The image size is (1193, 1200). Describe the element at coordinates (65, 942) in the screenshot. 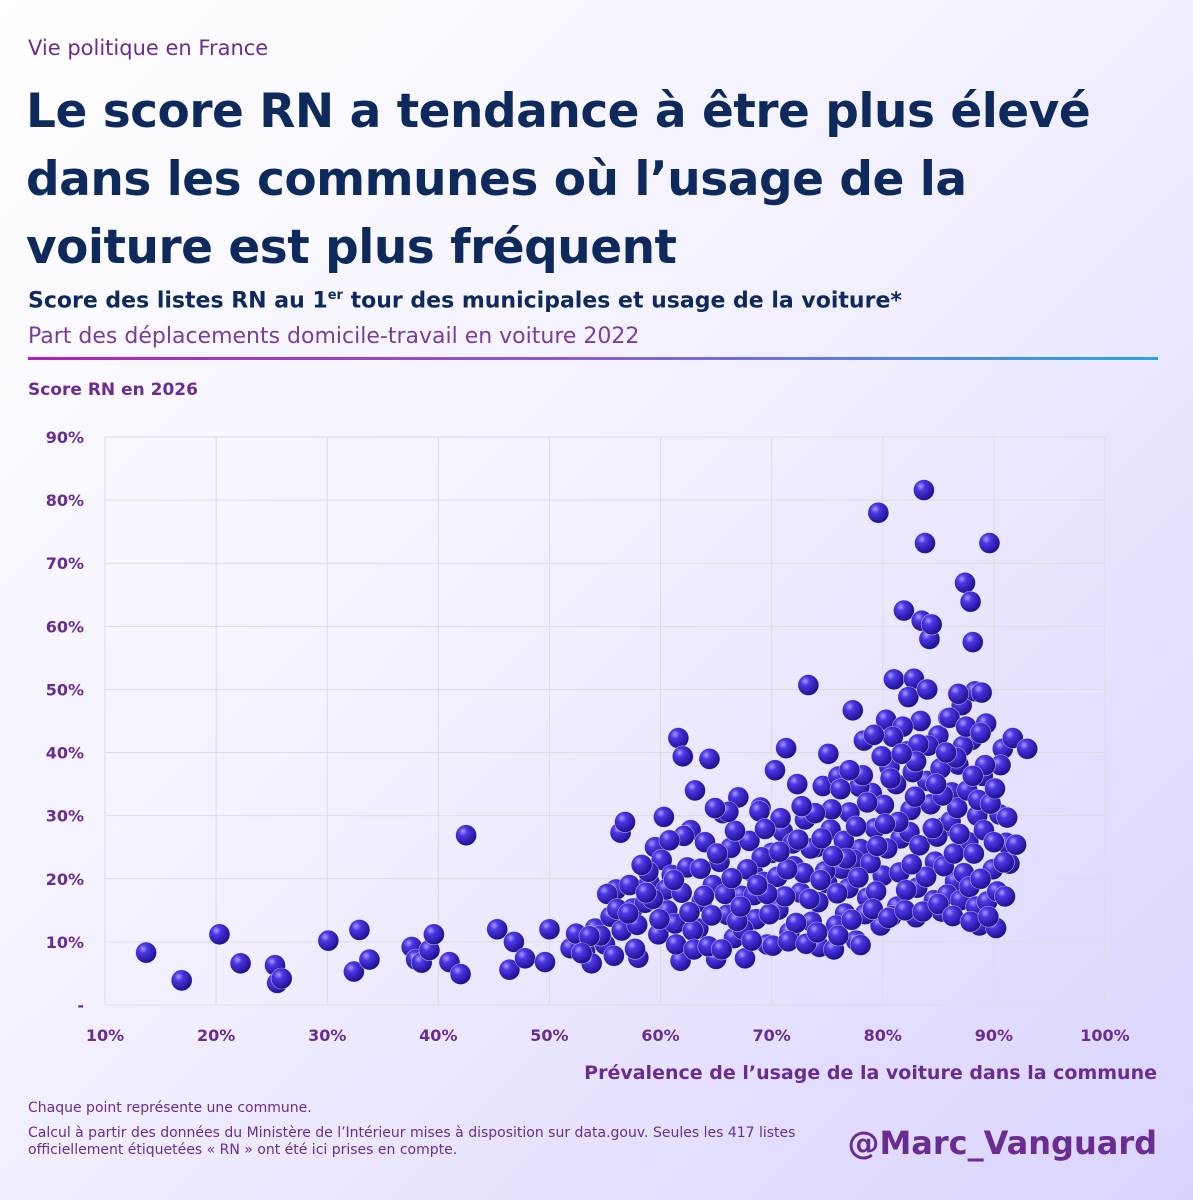

I see `y-tick-label: 10%` at that location.